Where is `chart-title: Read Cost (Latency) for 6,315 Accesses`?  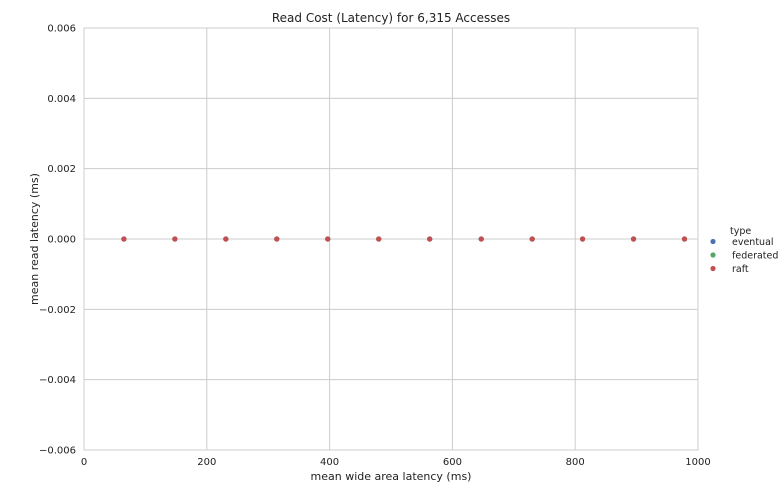 chart-title: Read Cost (Latency) for 6,315 Accesses is located at coordinates (391, 18).